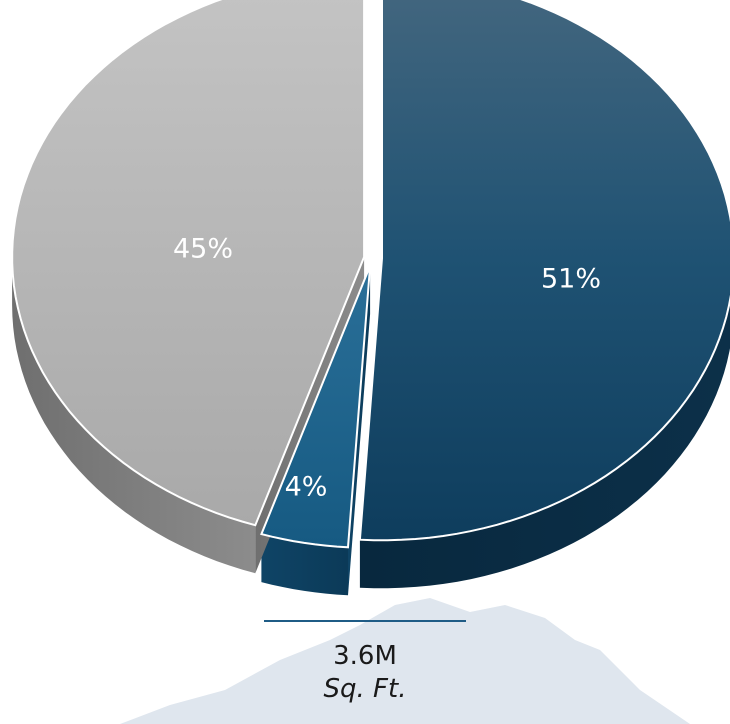  I want to click on slice-4-percent-label: 4%, so click(306, 487).